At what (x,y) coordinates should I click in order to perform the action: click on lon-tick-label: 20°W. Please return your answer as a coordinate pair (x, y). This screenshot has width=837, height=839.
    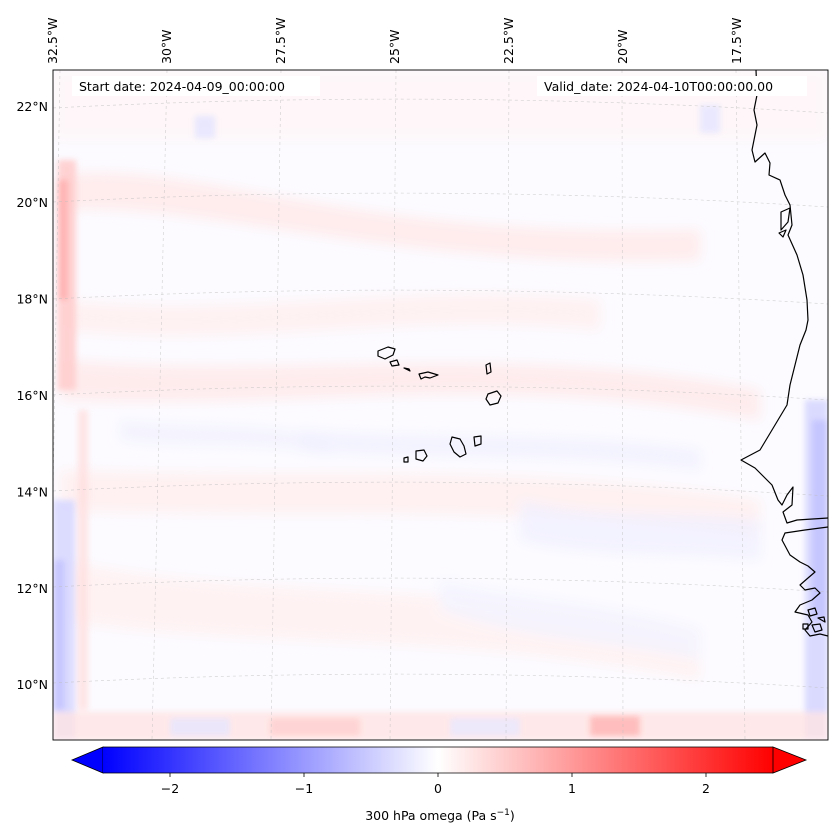
    Looking at the image, I should click on (622, 46).